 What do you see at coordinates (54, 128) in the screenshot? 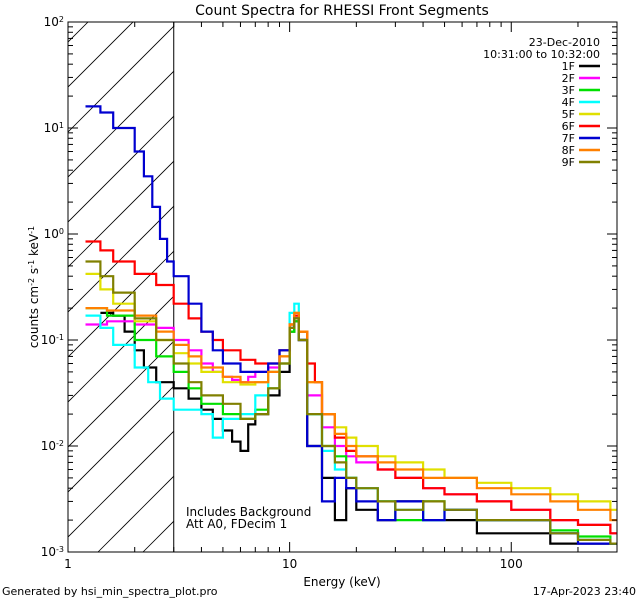
I see `y-tick-label: 10¹` at bounding box center [54, 128].